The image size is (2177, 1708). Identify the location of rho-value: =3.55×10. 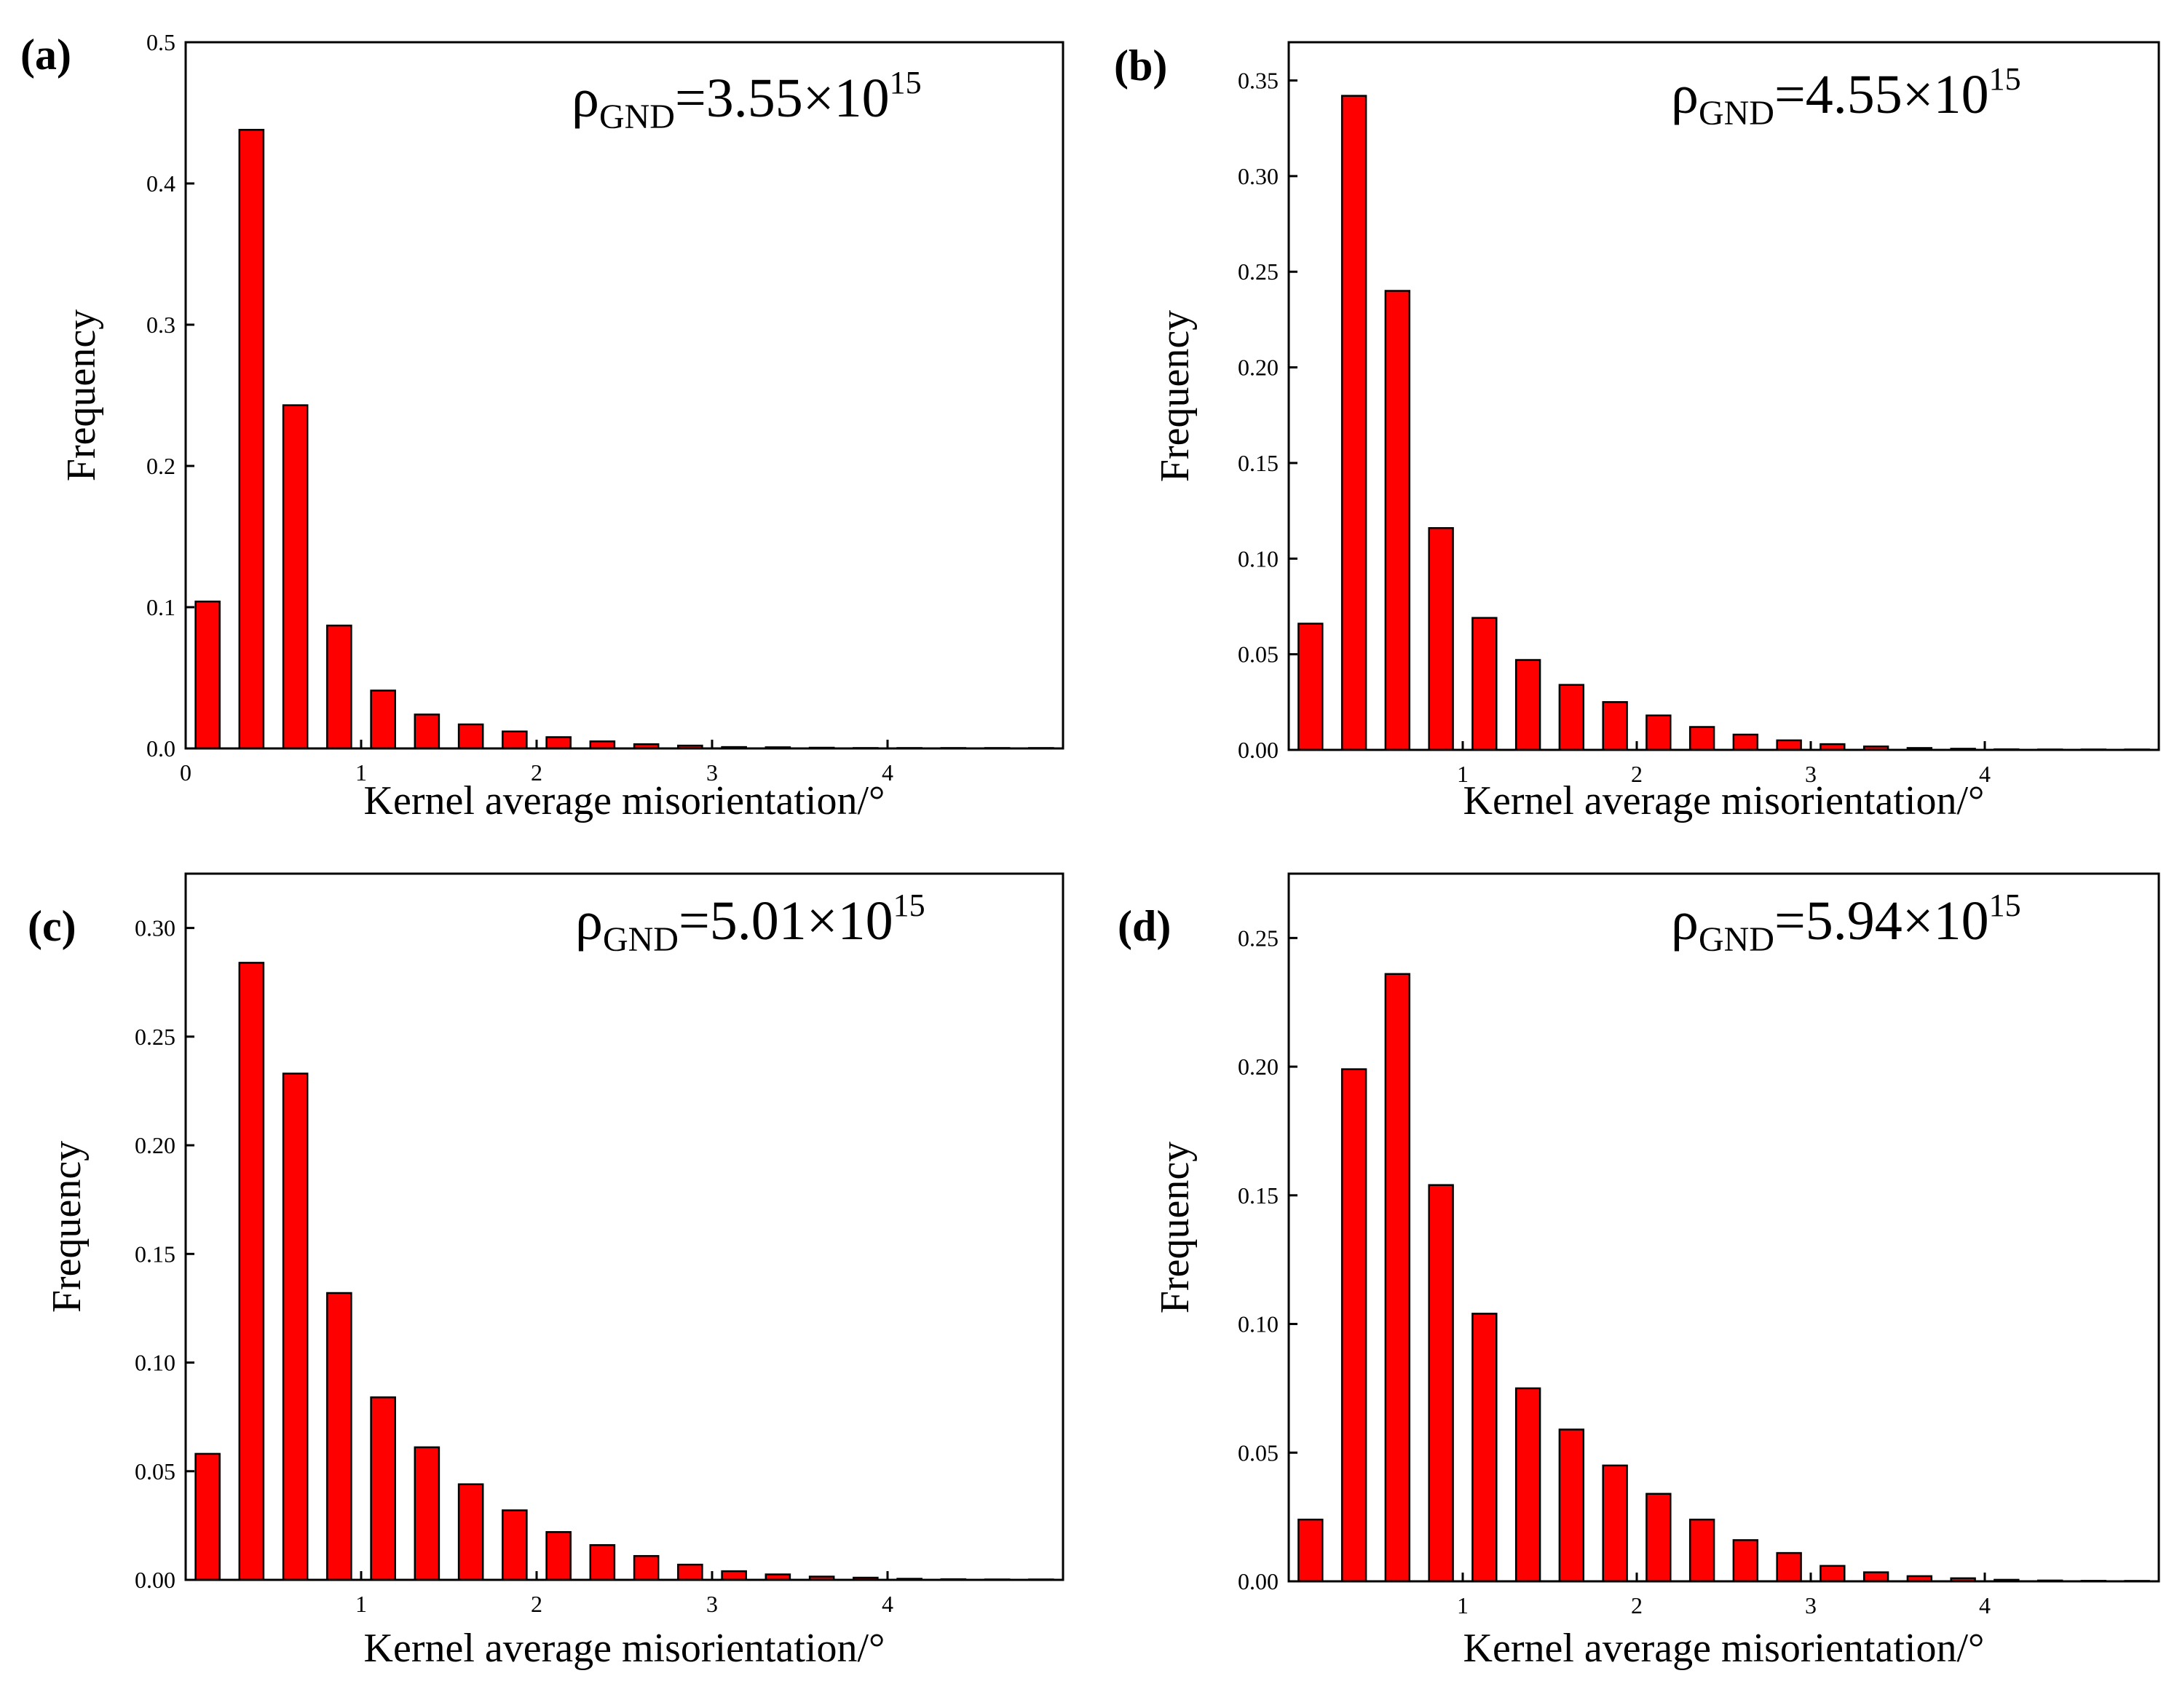
(782, 98).